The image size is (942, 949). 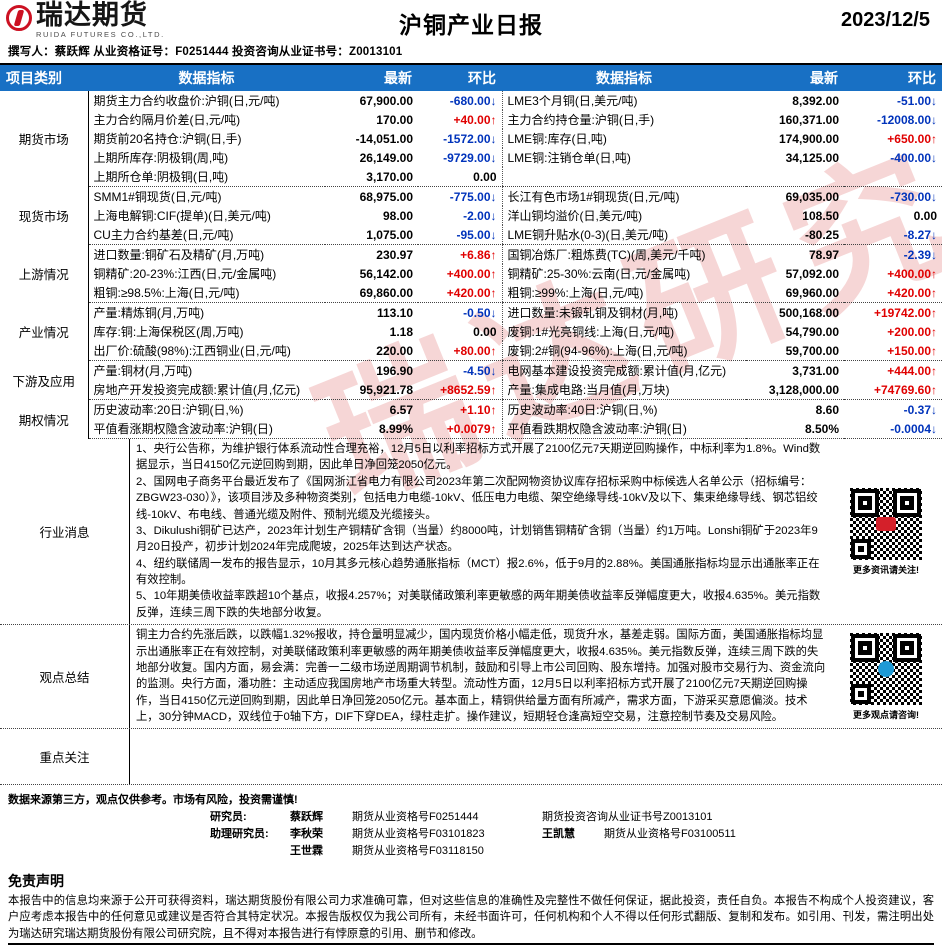 What do you see at coordinates (306, 817) in the screenshot?
I see `researcher-name: 蔡跃辉` at bounding box center [306, 817].